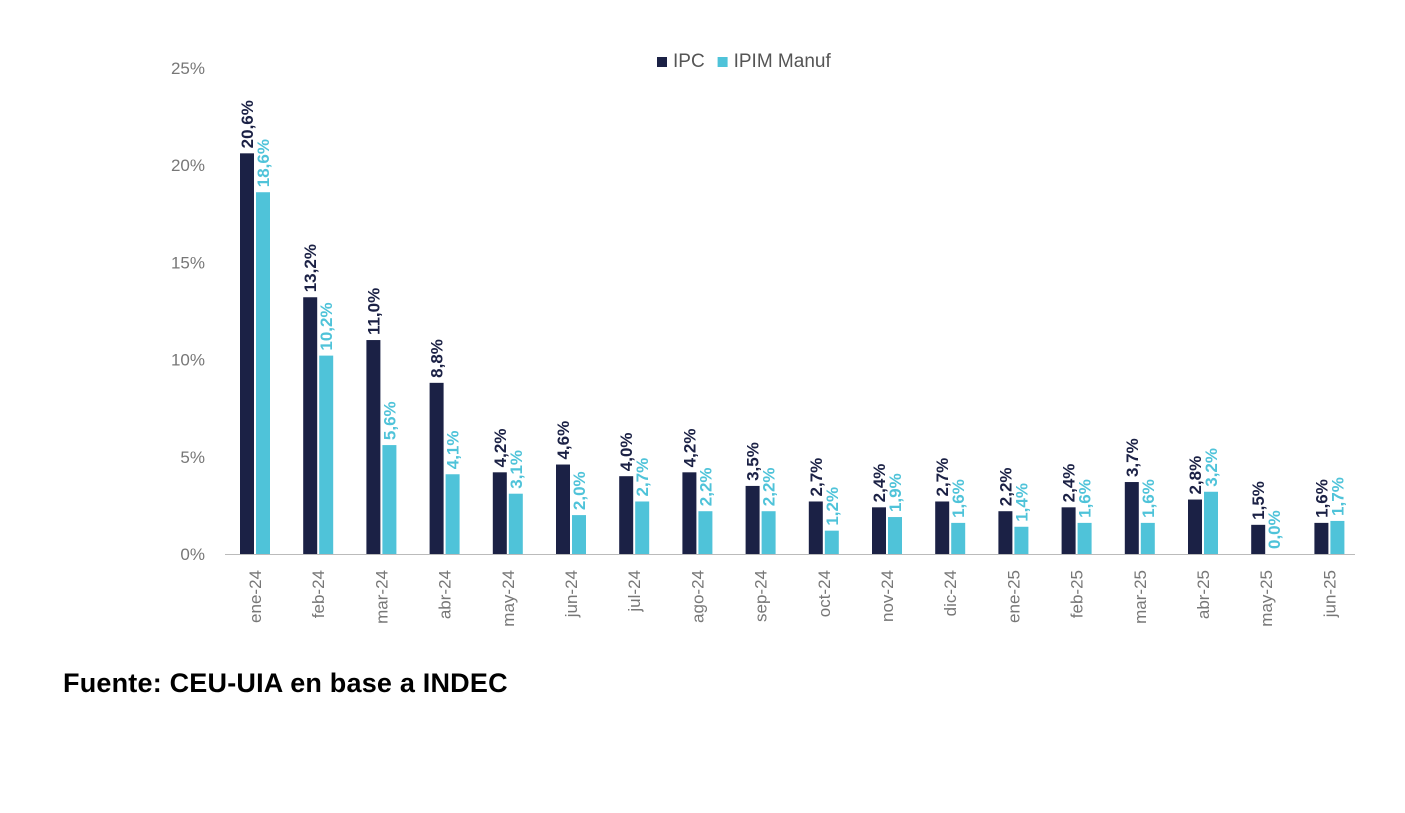  What do you see at coordinates (950, 593) in the screenshot?
I see `x-tick-label: dic-24` at bounding box center [950, 593].